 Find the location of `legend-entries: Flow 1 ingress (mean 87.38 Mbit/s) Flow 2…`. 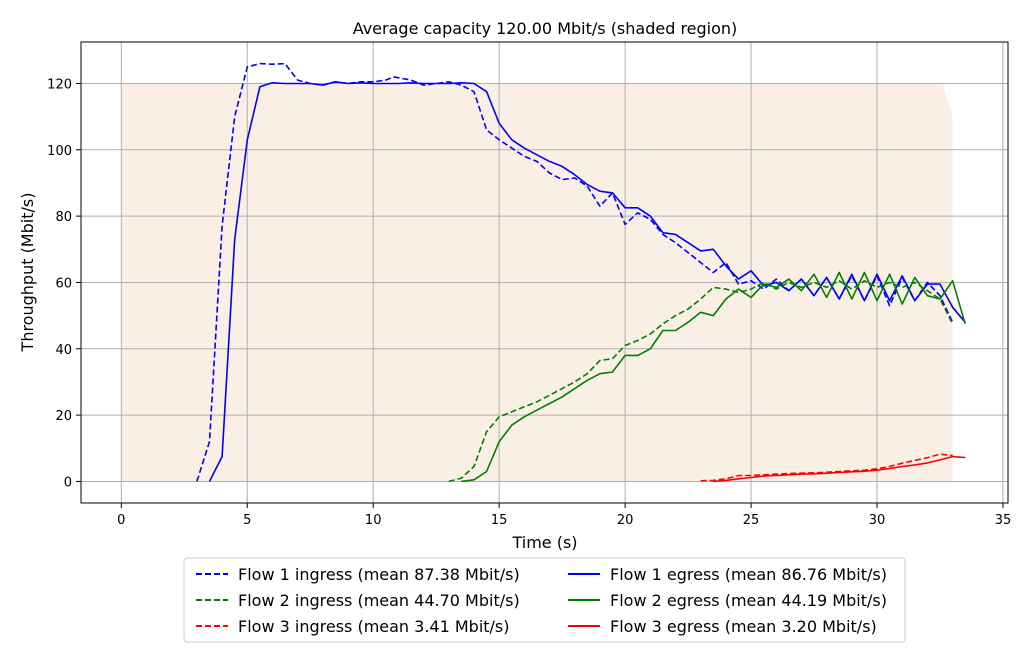

legend-entries: Flow 1 ingress (mean 87.38 Mbit/s) Flow 2… is located at coordinates (541, 600).